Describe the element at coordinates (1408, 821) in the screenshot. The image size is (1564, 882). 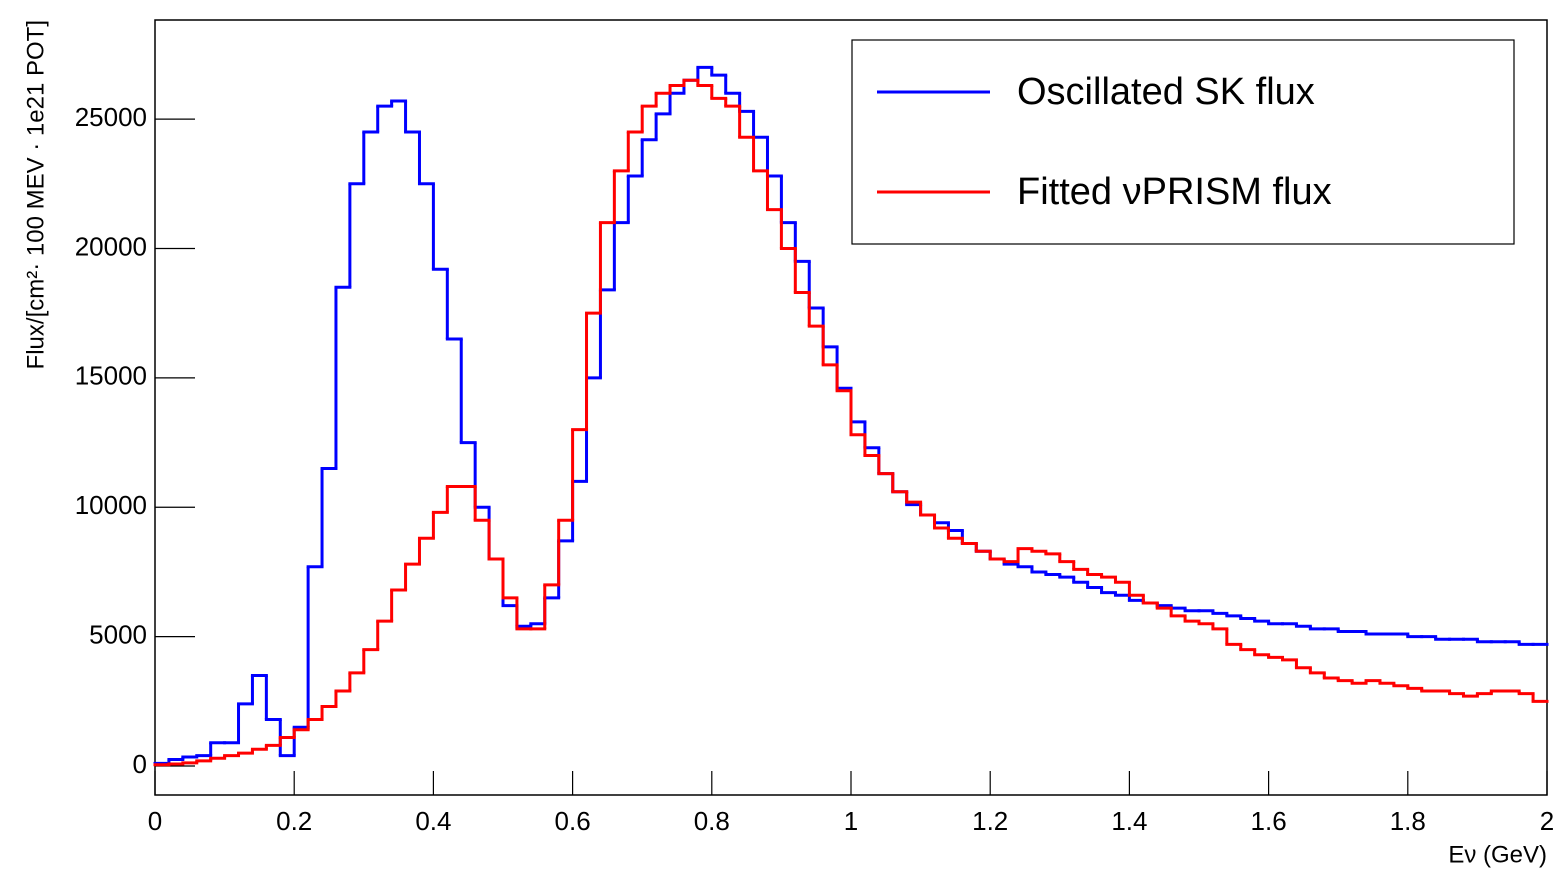
I see `x-tick-label: 1.8` at that location.